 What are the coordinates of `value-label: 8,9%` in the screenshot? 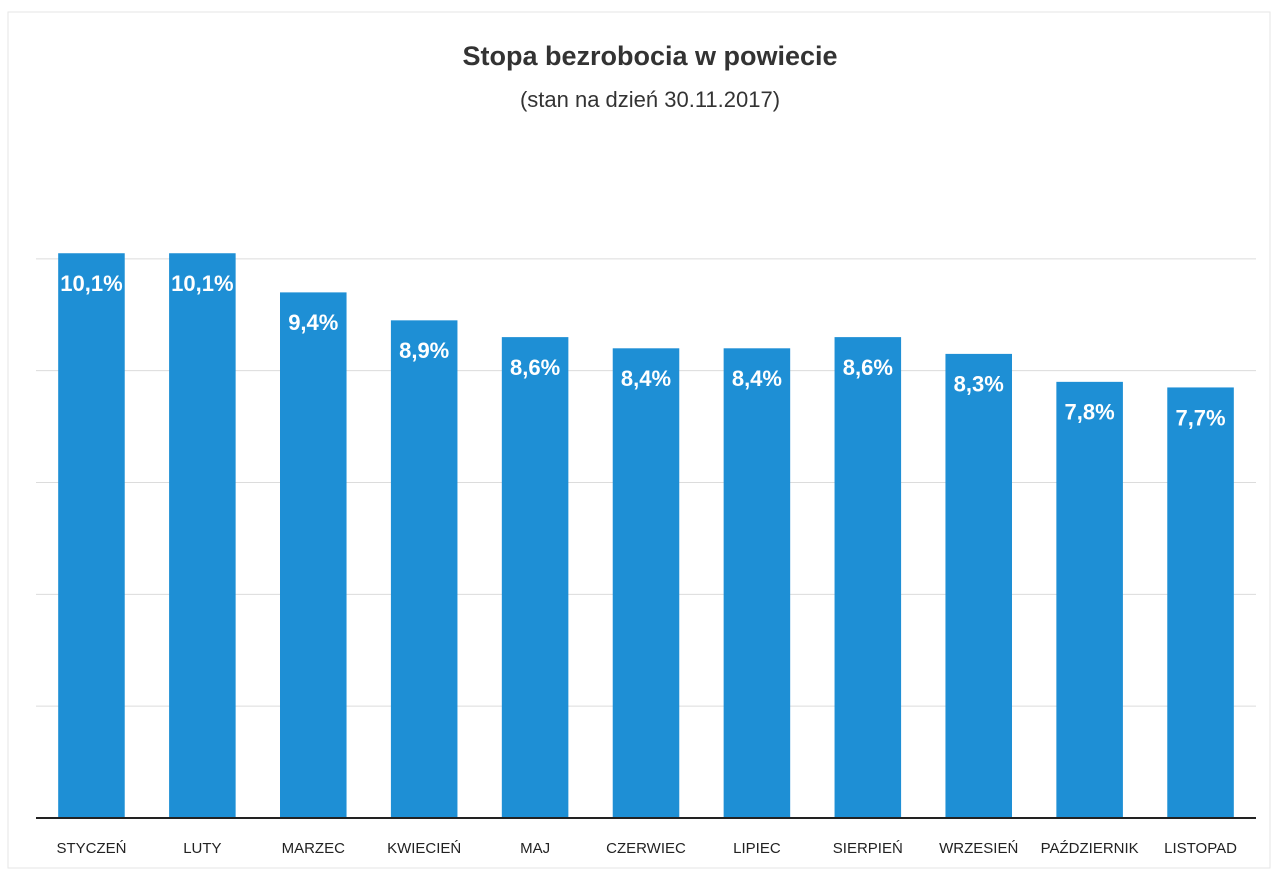 It's located at (424, 350).